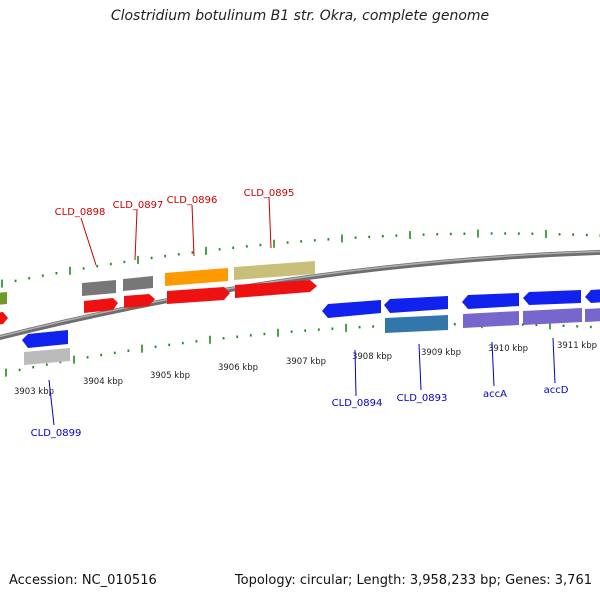  I want to click on gene-cld0895-cds, so click(276, 289).